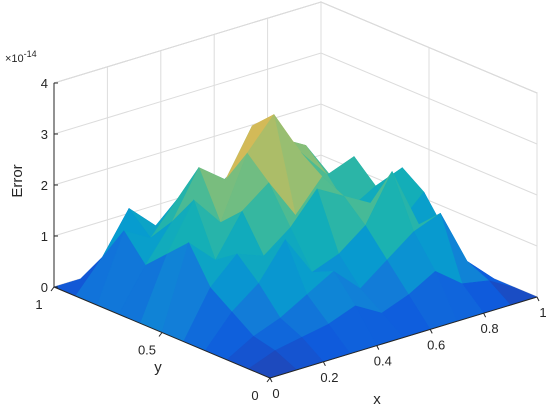  What do you see at coordinates (254, 395) in the screenshot?
I see `y-tick-label: 0` at bounding box center [254, 395].